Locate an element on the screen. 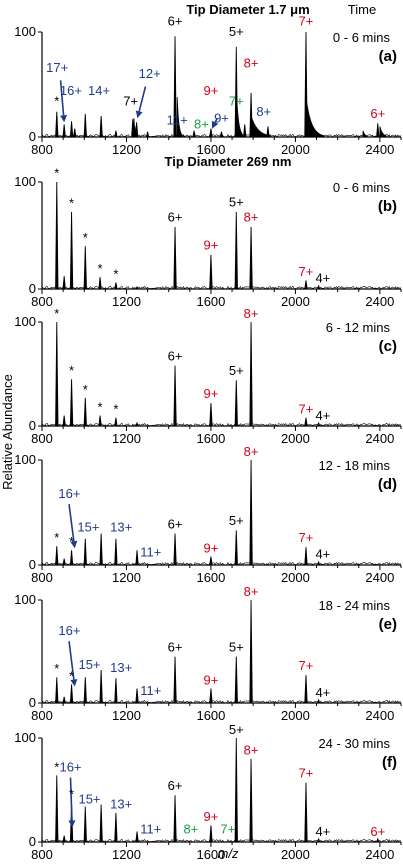 The image size is (403, 864). charge-state-label: 15+ is located at coordinates (88, 526).